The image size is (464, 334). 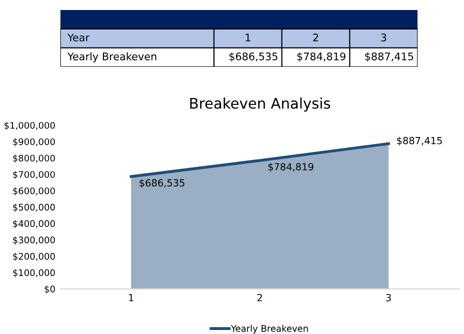 I want to click on data-label: $686,535, so click(x=162, y=183).